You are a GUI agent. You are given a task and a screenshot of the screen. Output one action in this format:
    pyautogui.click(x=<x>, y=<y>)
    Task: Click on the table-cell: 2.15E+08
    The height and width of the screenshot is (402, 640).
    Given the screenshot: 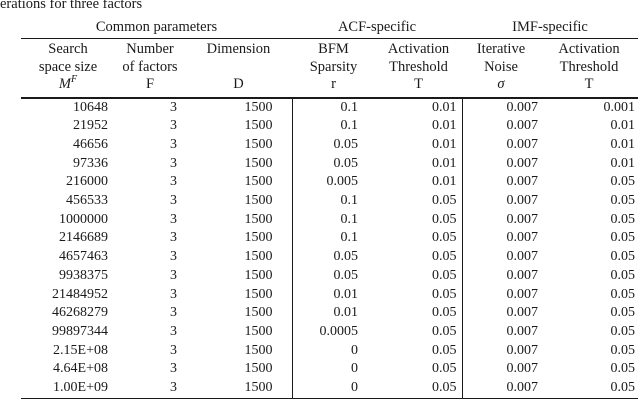 What is the action you would take?
    pyautogui.click(x=80, y=350)
    